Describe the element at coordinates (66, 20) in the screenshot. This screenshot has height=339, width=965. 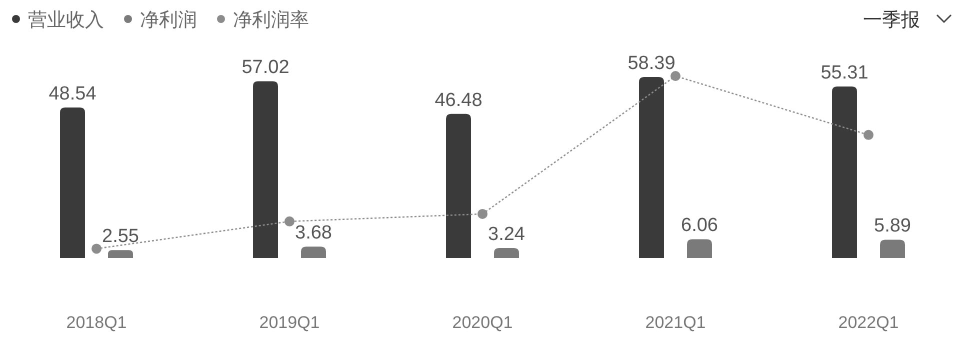
I see `legend-label: 营业收入` at that location.